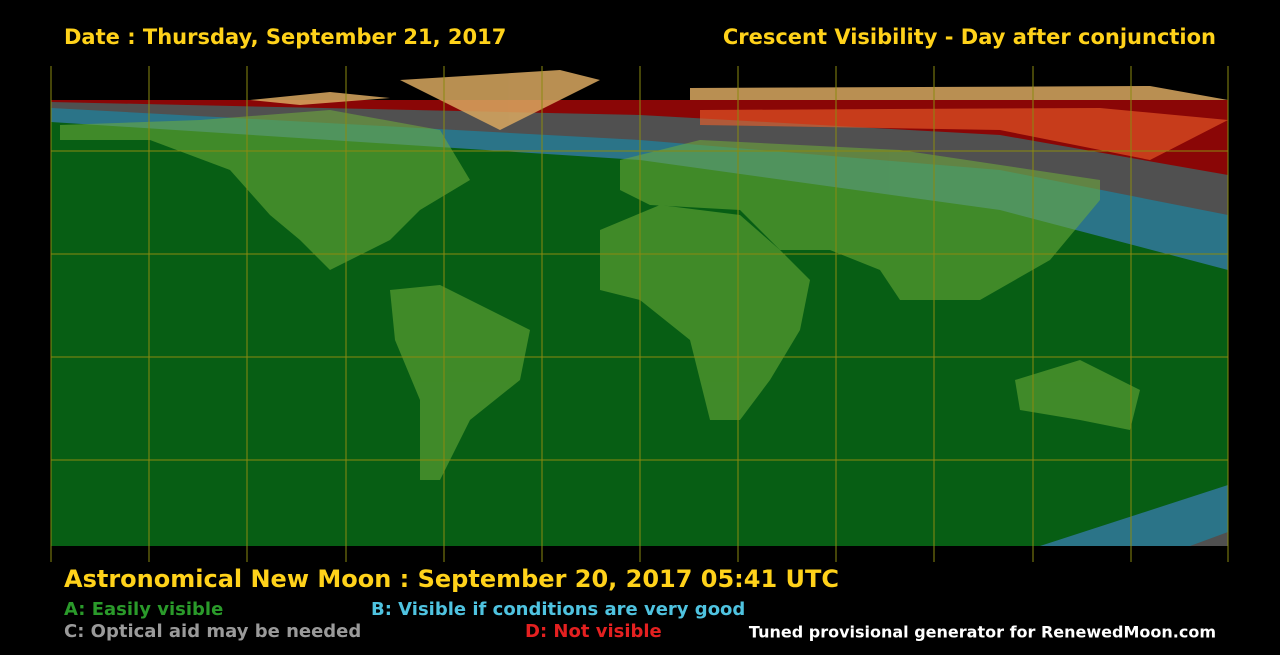 This screenshot has width=1280, height=655. Describe the element at coordinates (1077, 395) in the screenshot. I see `australia` at that location.